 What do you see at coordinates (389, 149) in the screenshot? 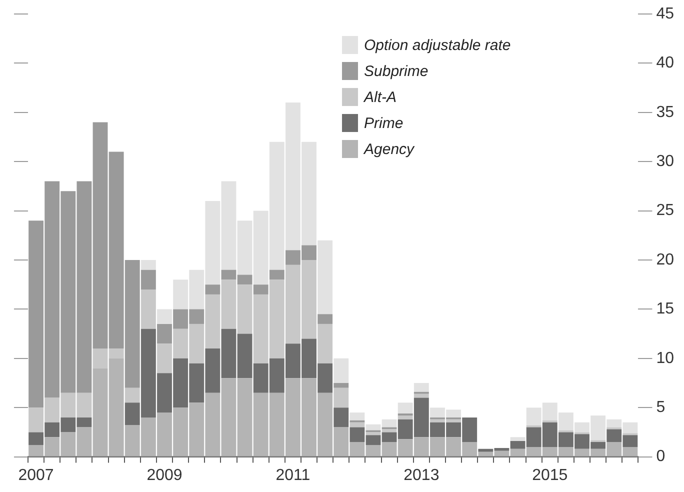
I see `legend-label: Agency` at bounding box center [389, 149].